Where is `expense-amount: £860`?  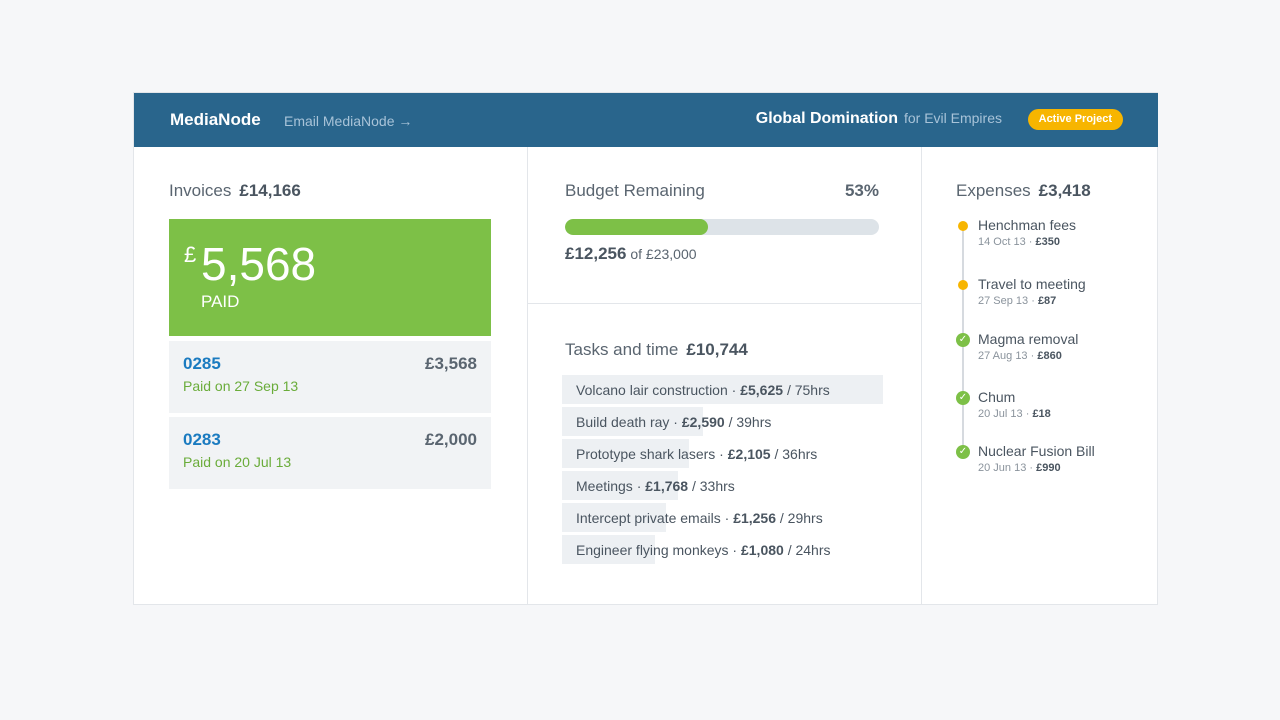 expense-amount: £860 is located at coordinates (1049, 356).